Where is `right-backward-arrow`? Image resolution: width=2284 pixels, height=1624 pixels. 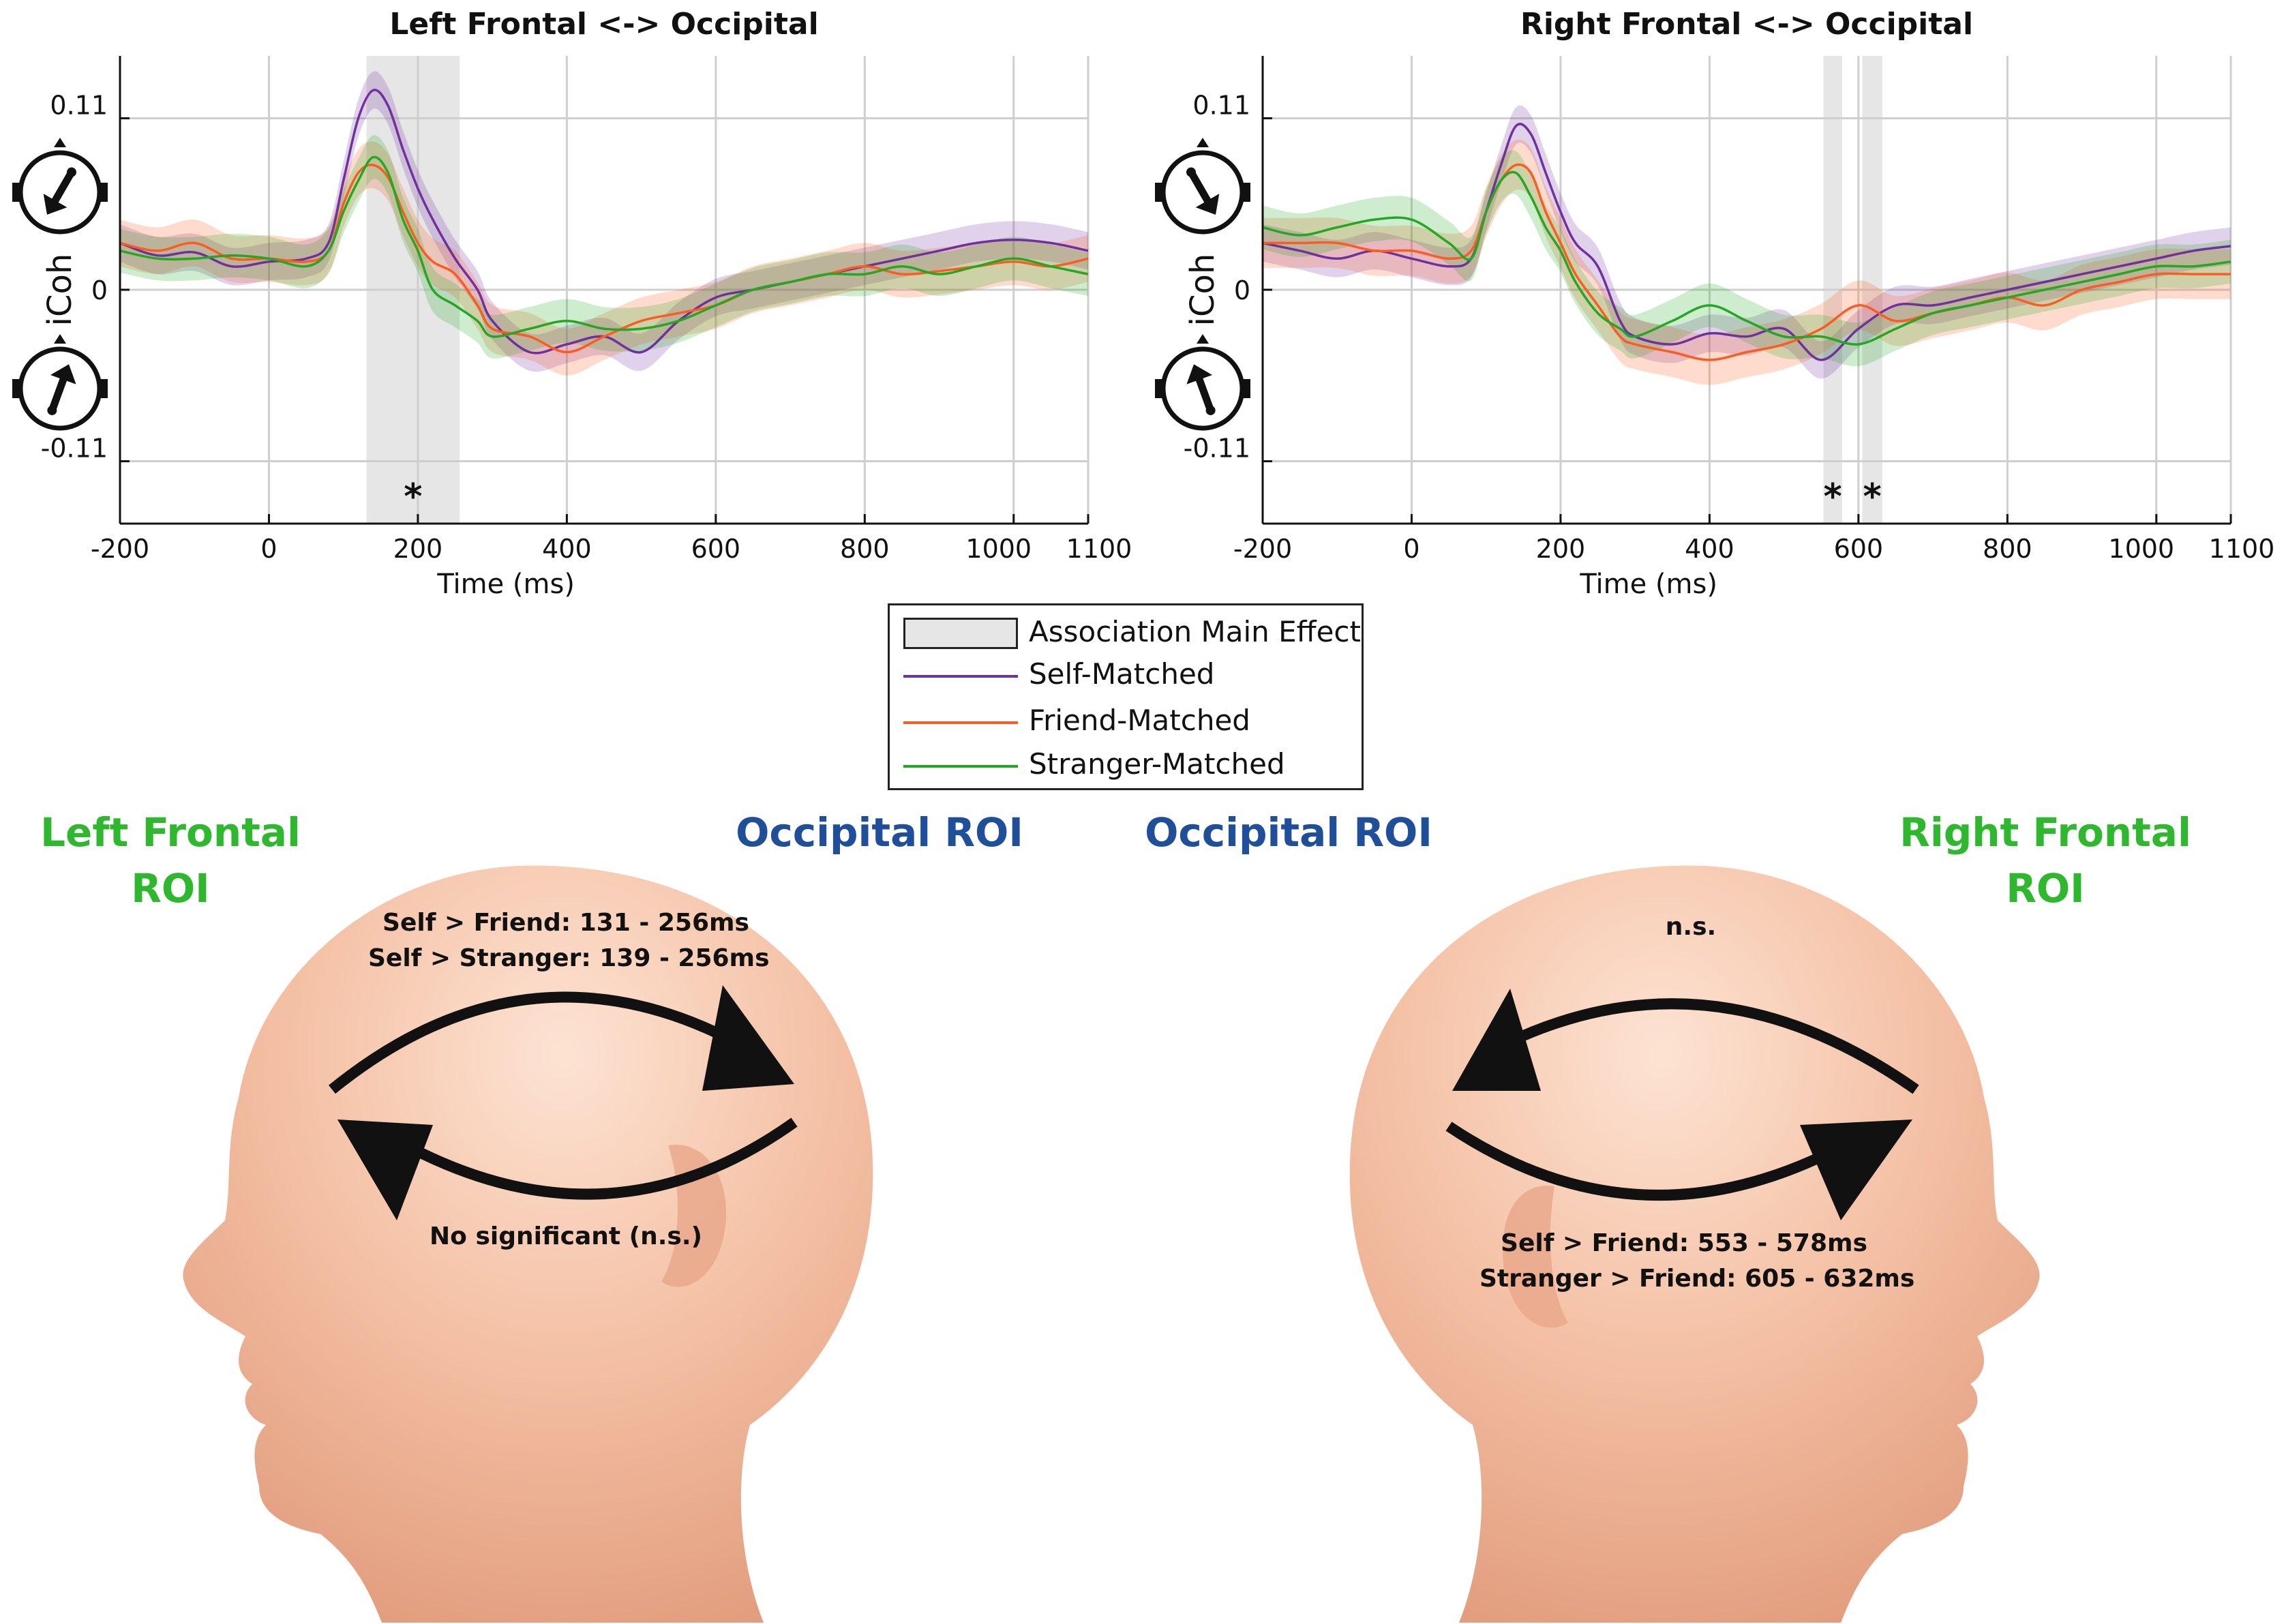
right-backward-arrow is located at coordinates (1685, 1041).